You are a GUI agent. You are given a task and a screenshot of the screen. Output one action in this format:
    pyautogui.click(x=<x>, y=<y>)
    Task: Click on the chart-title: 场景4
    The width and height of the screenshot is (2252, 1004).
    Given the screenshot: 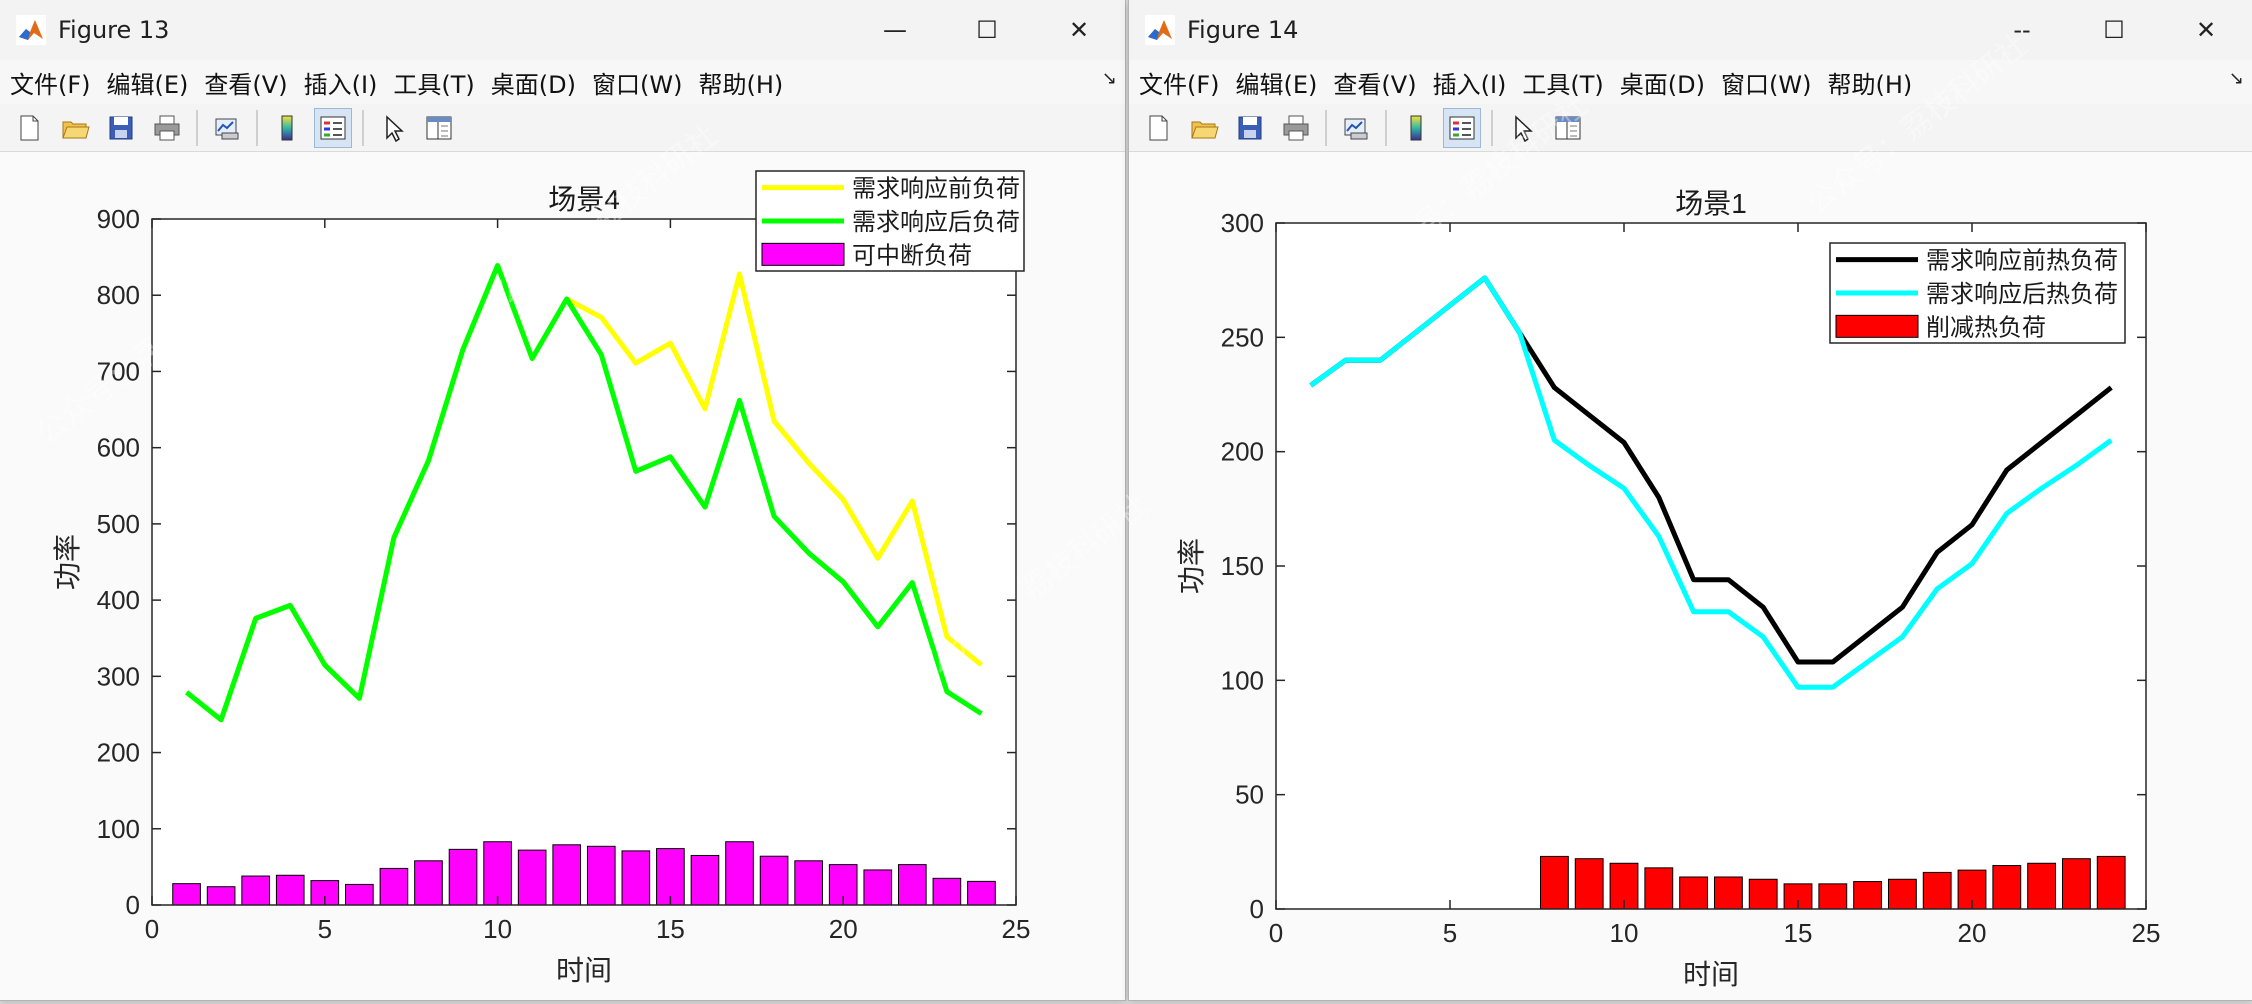 What is the action you would take?
    pyautogui.click(x=584, y=199)
    